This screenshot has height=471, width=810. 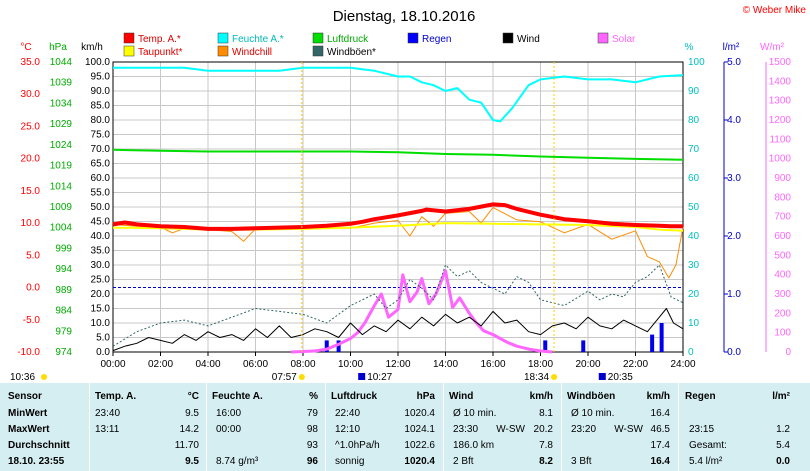 What do you see at coordinates (258, 39) in the screenshot?
I see `legend-label-2: Feuchte A.*` at bounding box center [258, 39].